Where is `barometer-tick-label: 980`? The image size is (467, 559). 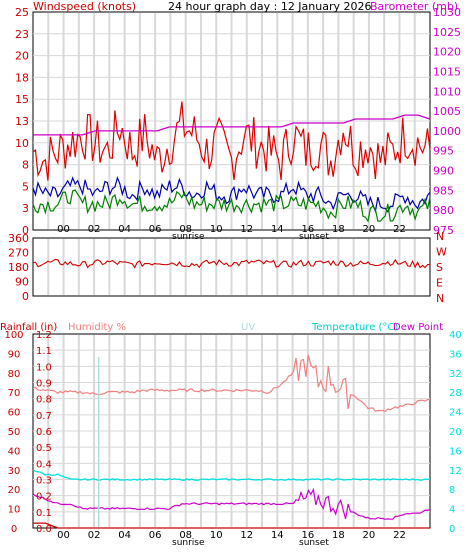
barometer-tick-label: 980 is located at coordinates (443, 210).